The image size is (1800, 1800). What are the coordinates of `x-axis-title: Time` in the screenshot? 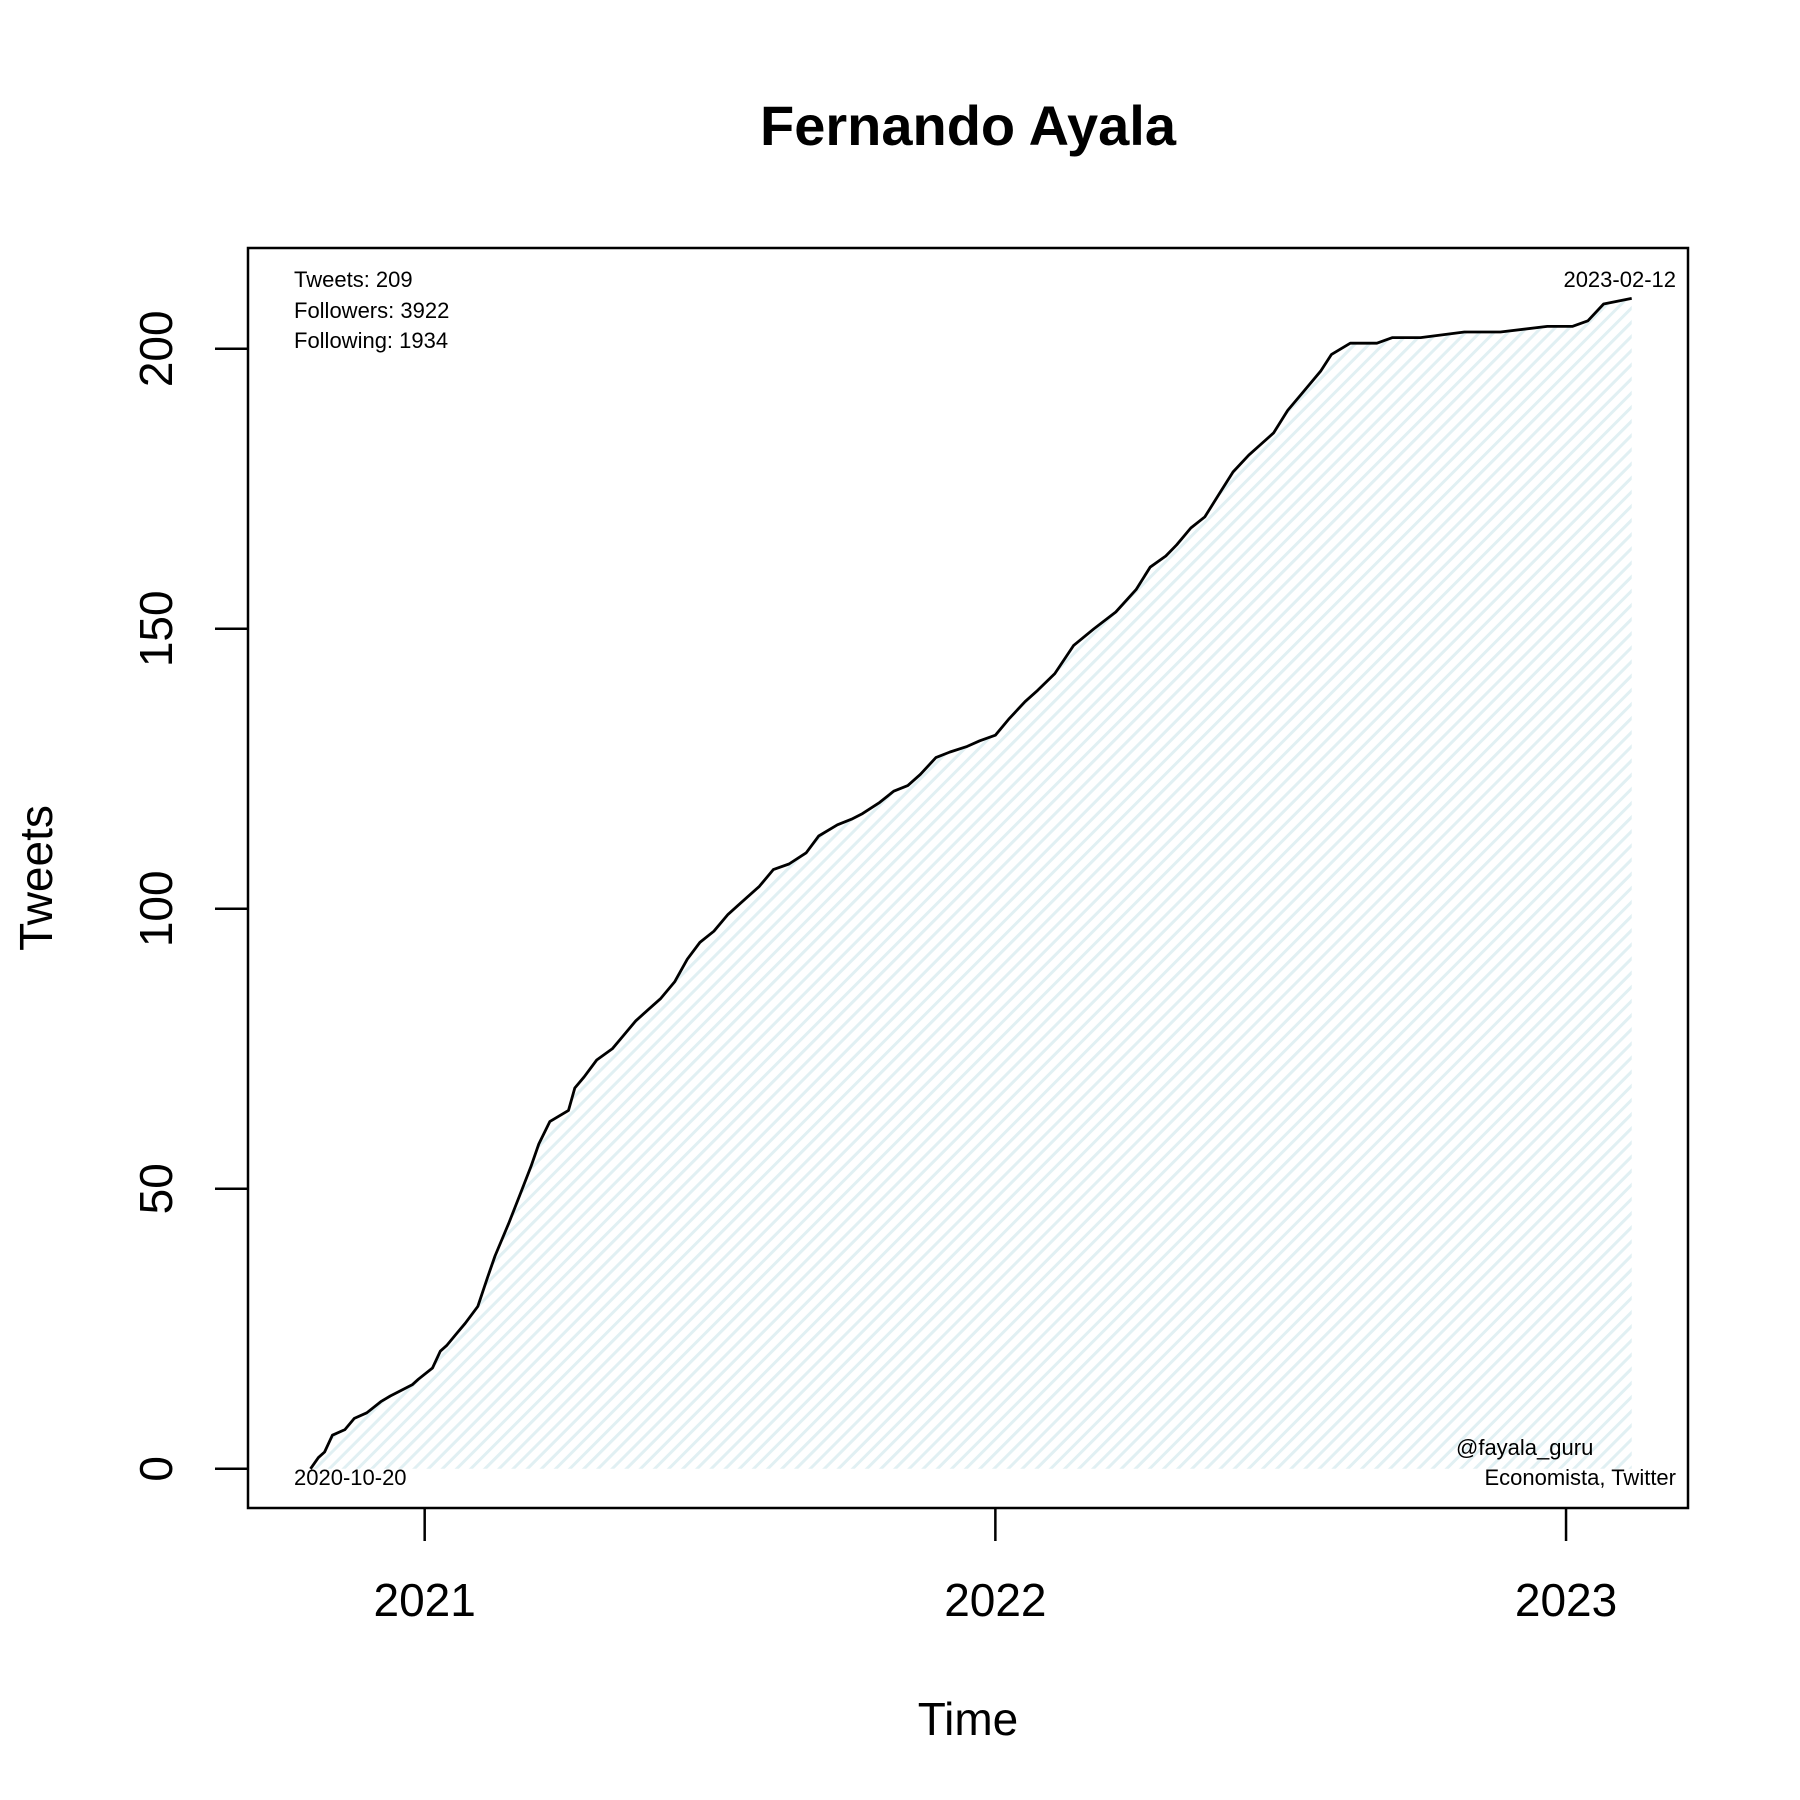 It's located at (968, 1719).